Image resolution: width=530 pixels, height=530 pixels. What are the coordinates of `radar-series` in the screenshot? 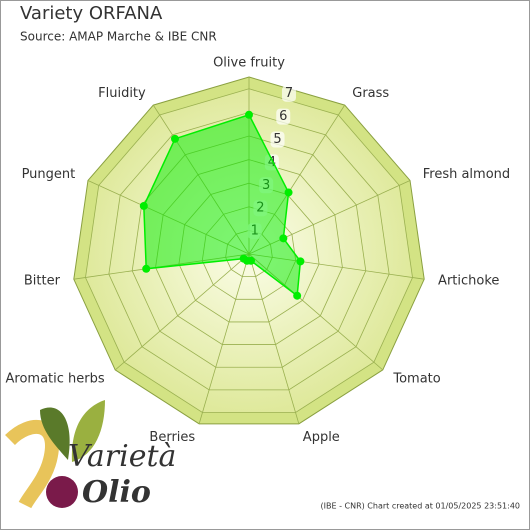 It's located at (222, 205).